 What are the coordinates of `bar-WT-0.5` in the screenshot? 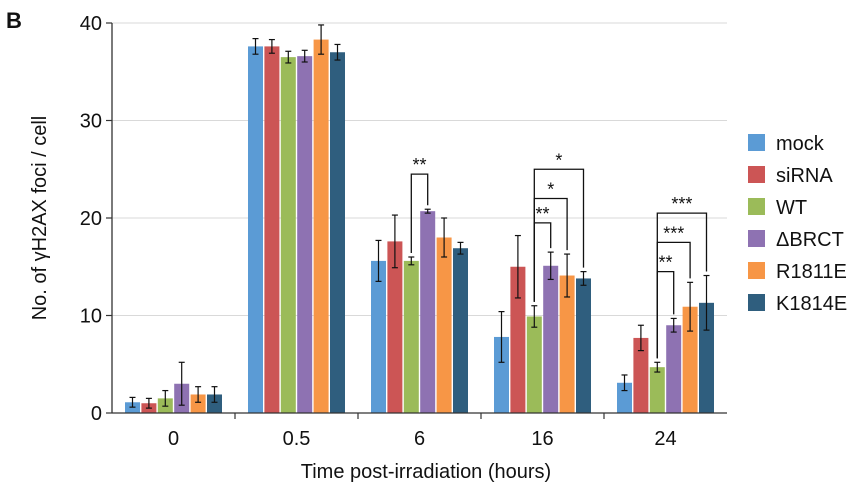 It's located at (288, 235).